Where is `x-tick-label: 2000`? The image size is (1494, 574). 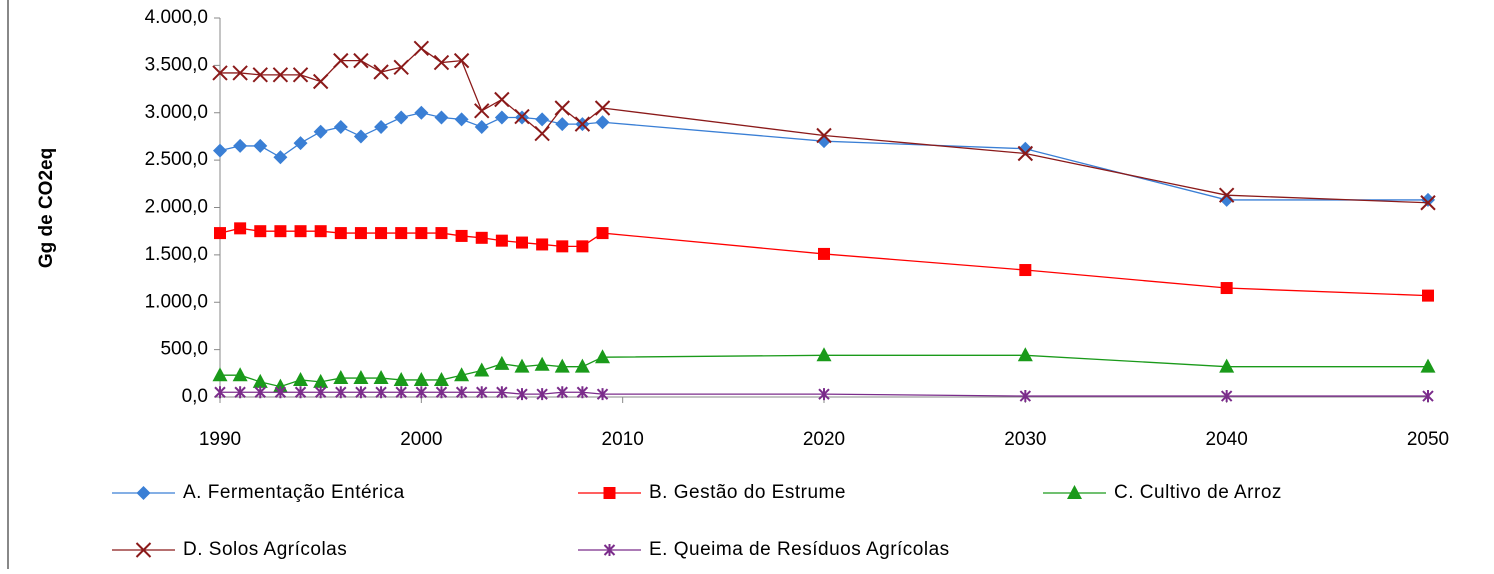
x-tick-label: 2000 is located at coordinates (421, 439).